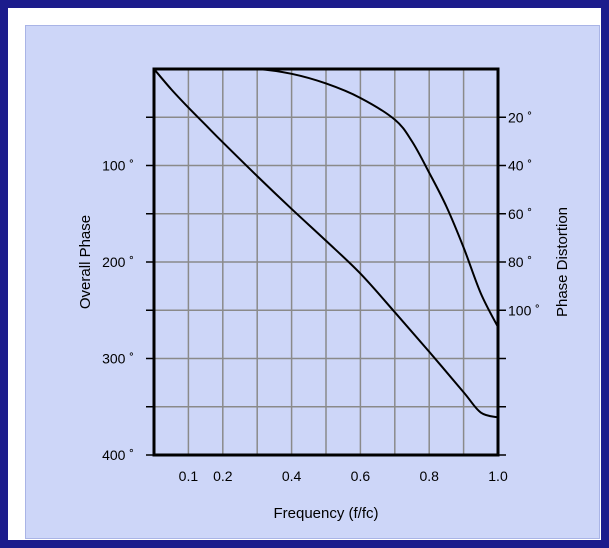  Describe the element at coordinates (520, 166) in the screenshot. I see `y-right-tick-label: 40 ˚` at that location.